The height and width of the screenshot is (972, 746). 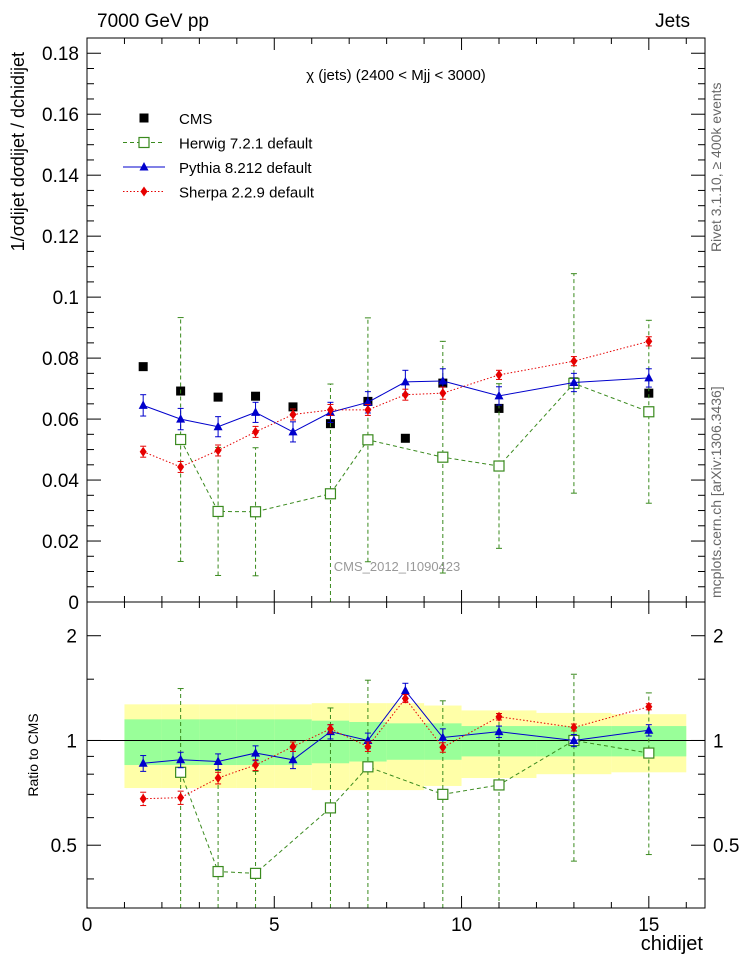 What do you see at coordinates (60, 481) in the screenshot?
I see `y-tick-label: 0.04` at bounding box center [60, 481].